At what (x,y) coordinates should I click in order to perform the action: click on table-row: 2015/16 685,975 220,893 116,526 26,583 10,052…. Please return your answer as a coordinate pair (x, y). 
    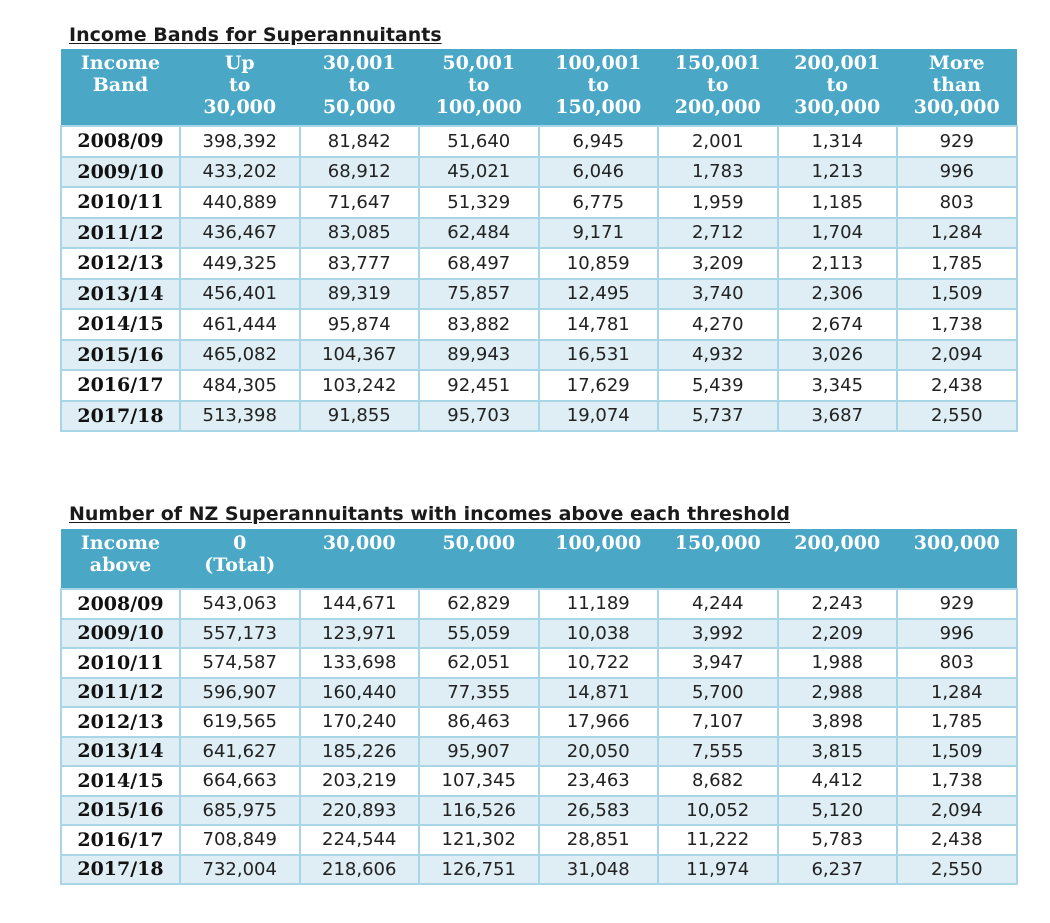
    Looking at the image, I should click on (539, 810).